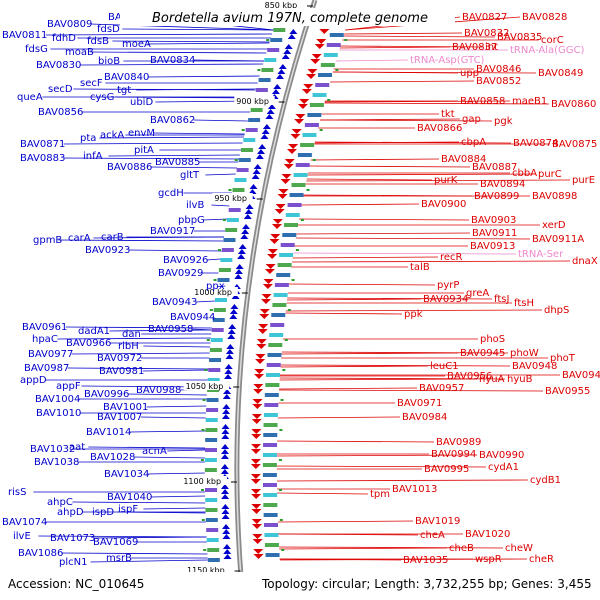  I want to click on left-gene-label-plcn1: plcN1, so click(73, 562).